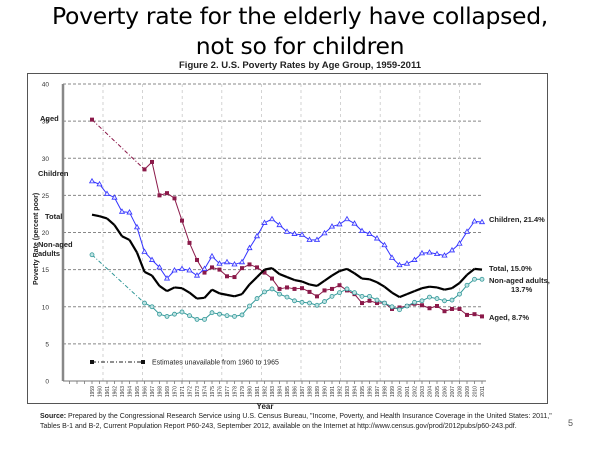 This screenshot has height=450, width=600. I want to click on y-tick-label: 20, so click(46, 233).